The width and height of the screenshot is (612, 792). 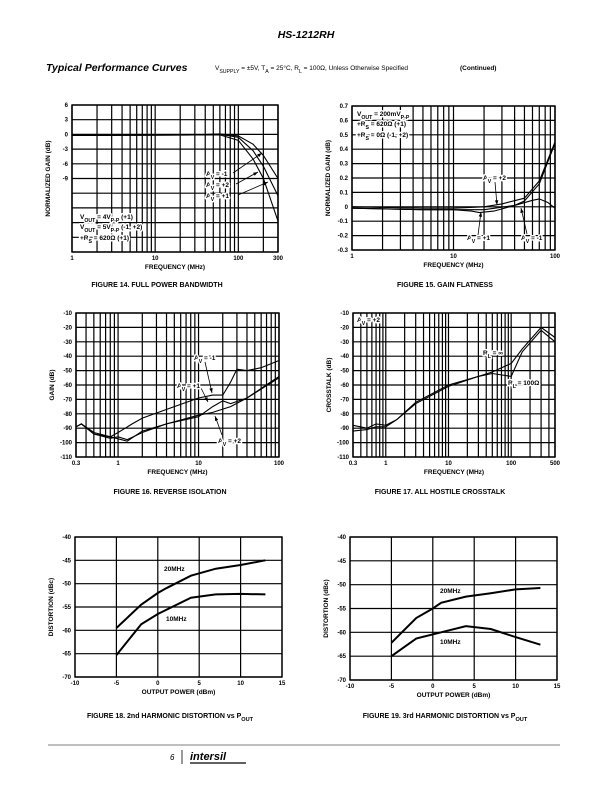 I want to click on y-tick-label: -65, so click(x=341, y=657).